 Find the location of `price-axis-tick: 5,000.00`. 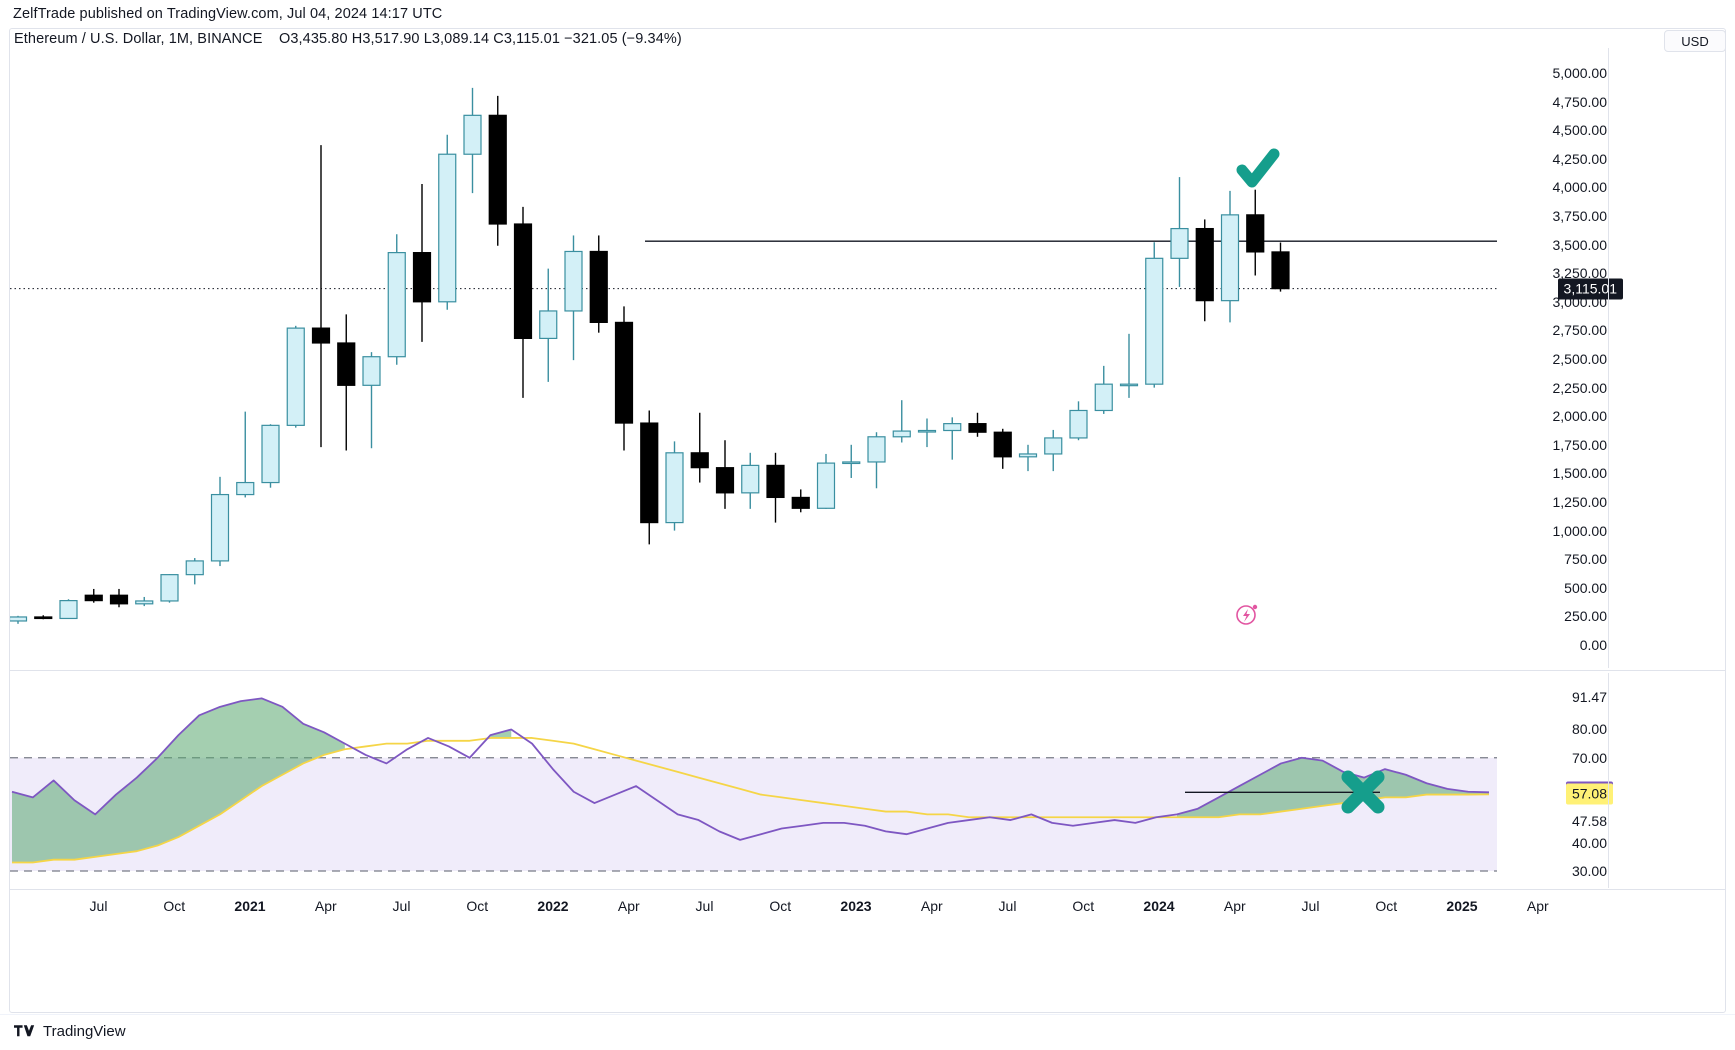

price-axis-tick: 5,000.00 is located at coordinates (1580, 73).